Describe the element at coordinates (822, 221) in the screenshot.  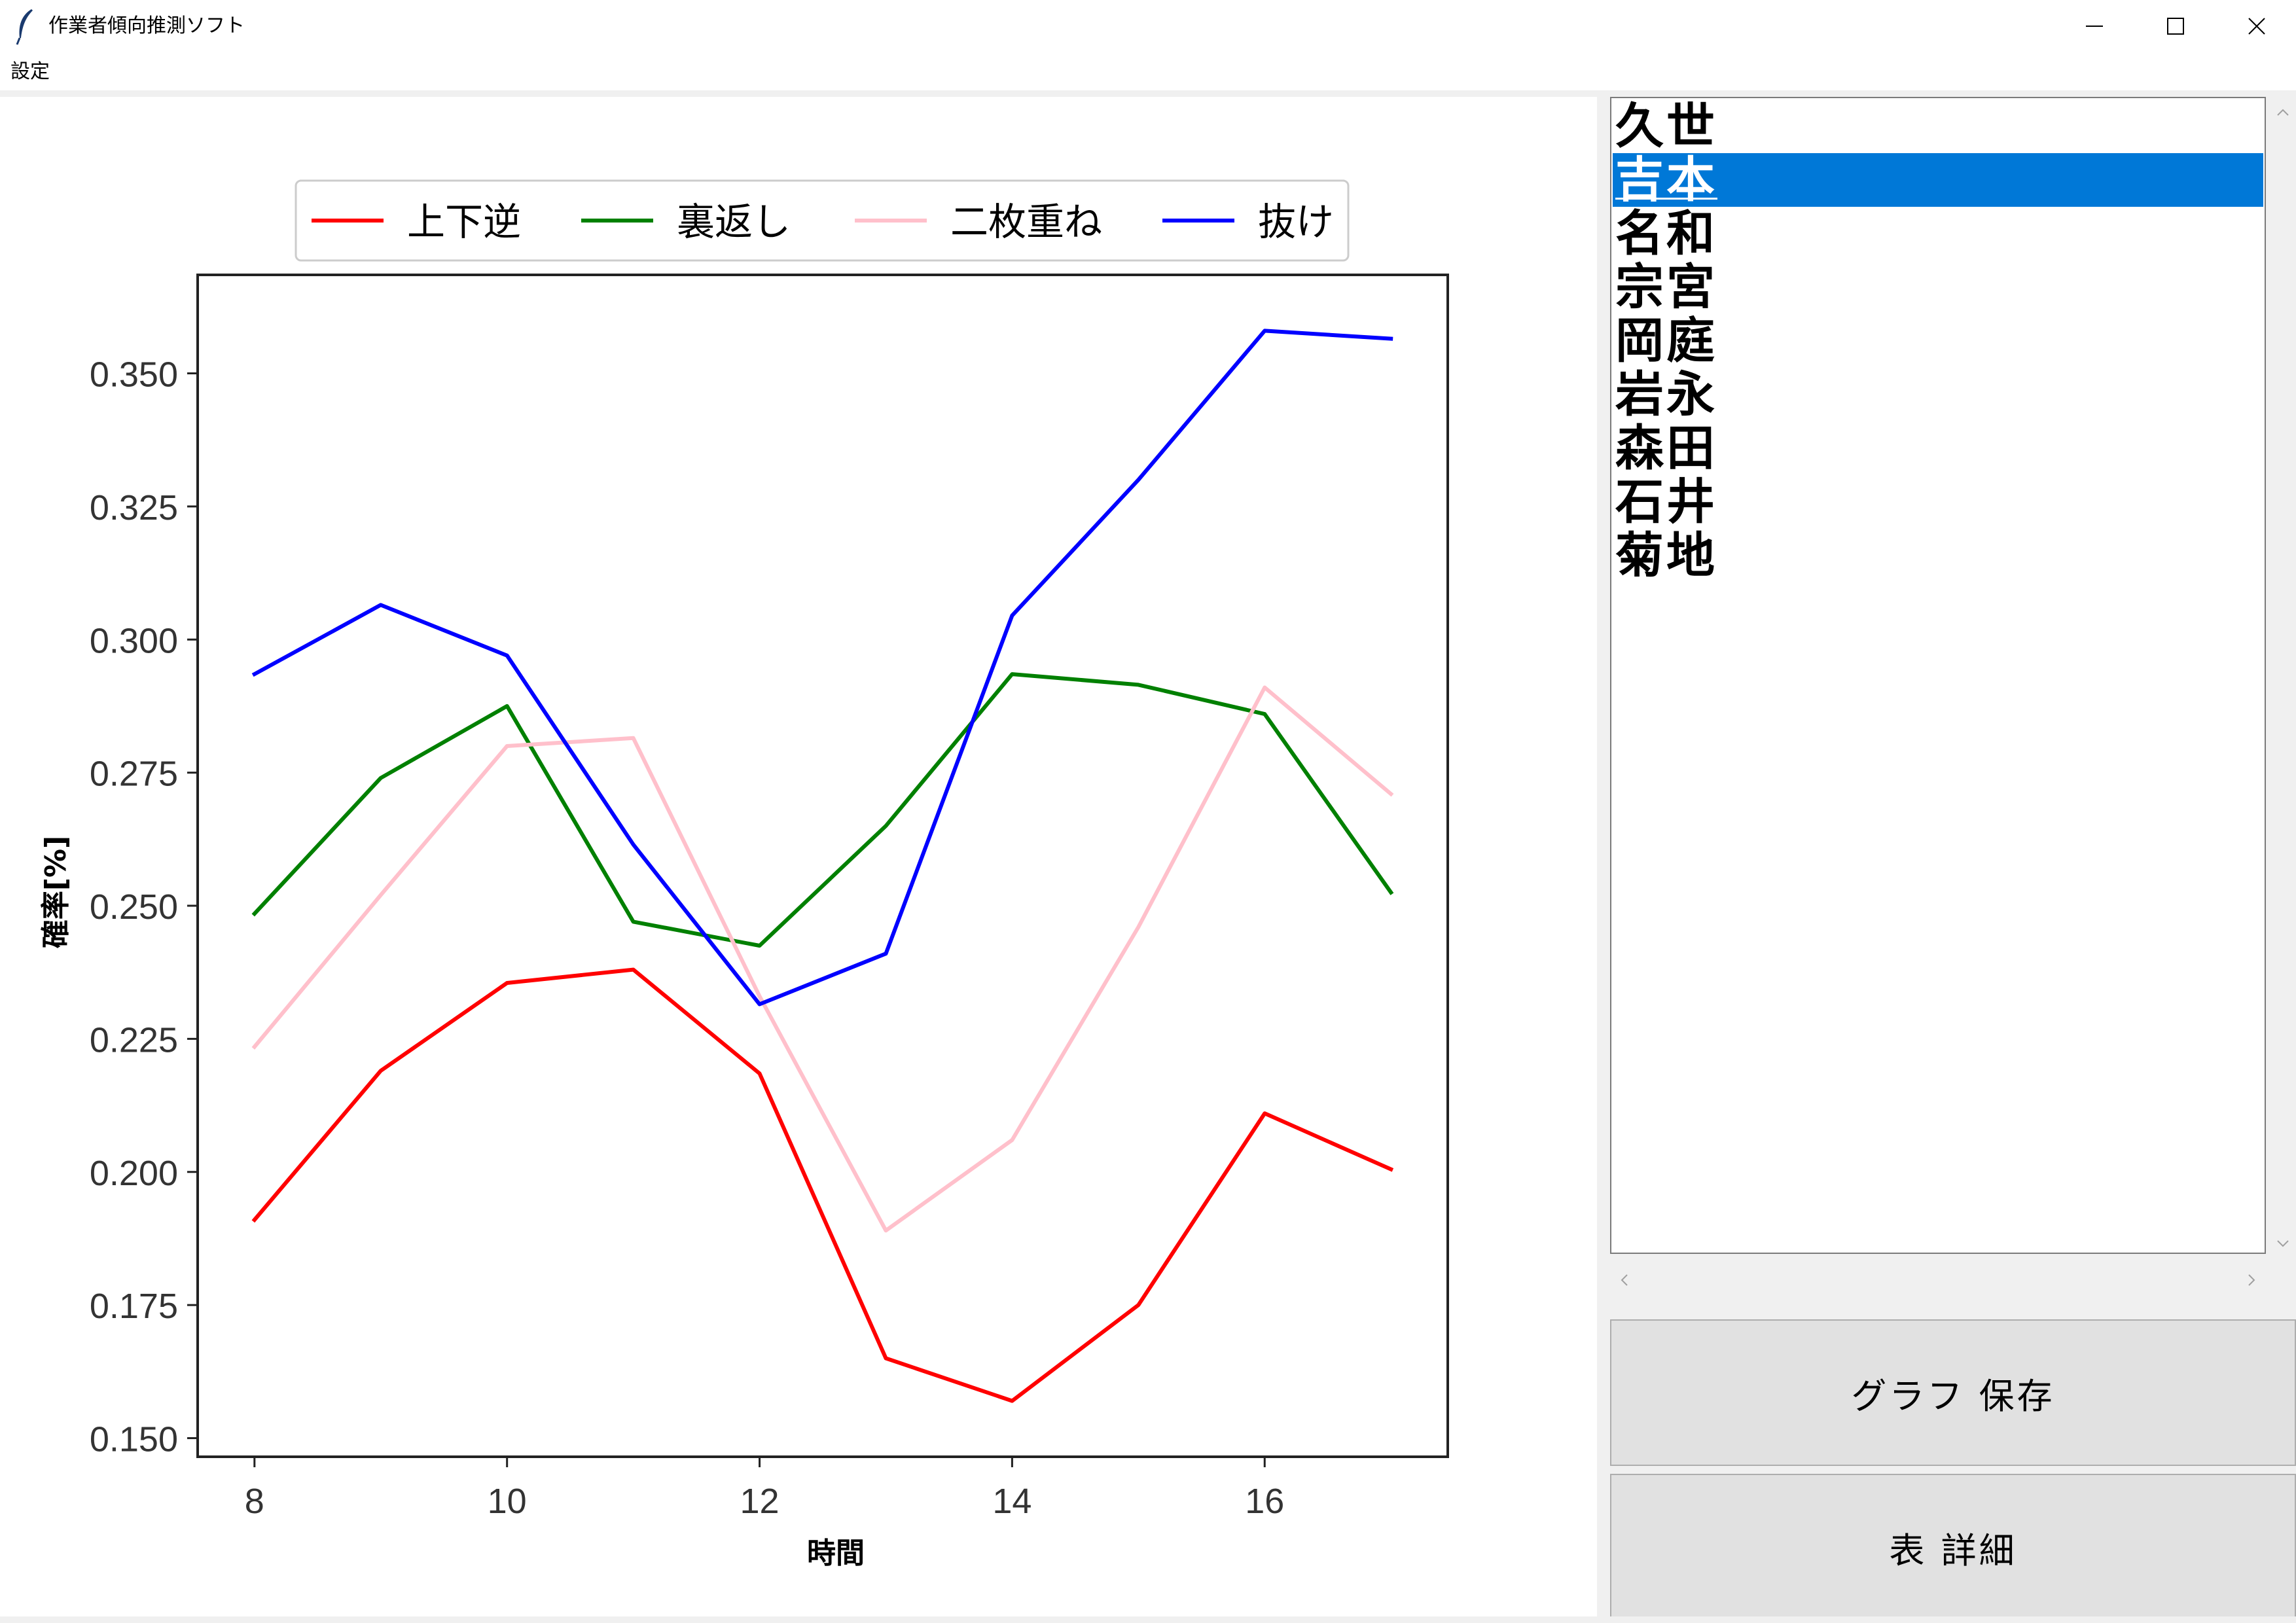
I see `legend` at that location.